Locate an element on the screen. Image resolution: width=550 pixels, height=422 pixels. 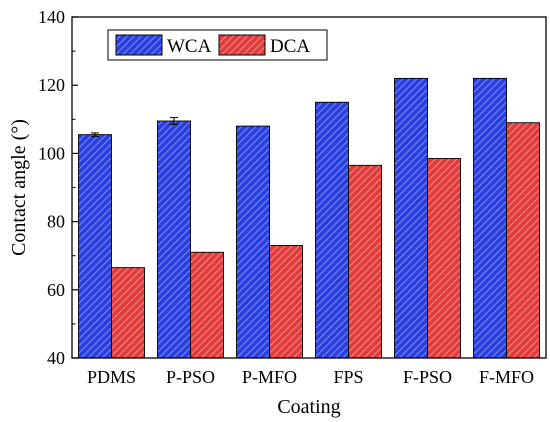
legend-label-wca: WCA is located at coordinates (189, 46).